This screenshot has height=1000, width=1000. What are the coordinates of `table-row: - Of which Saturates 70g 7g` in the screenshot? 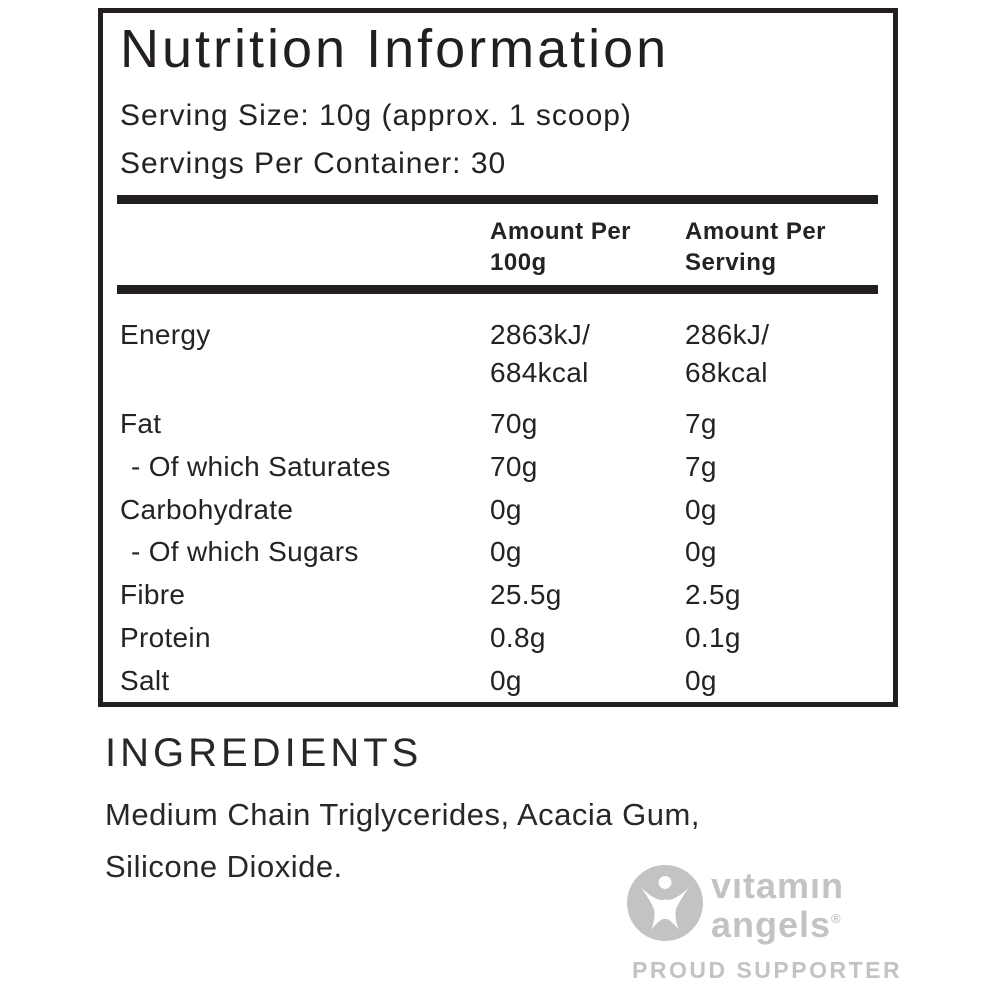 It's located at (500, 469).